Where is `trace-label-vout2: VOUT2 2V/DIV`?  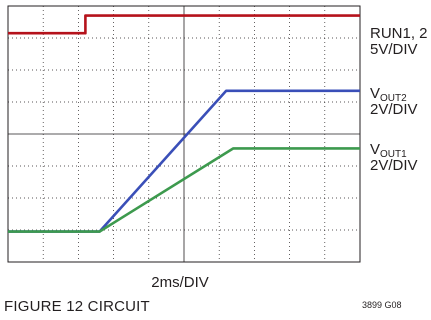
trace-label-vout2: VOUT2 2V/DIV is located at coordinates (394, 102).